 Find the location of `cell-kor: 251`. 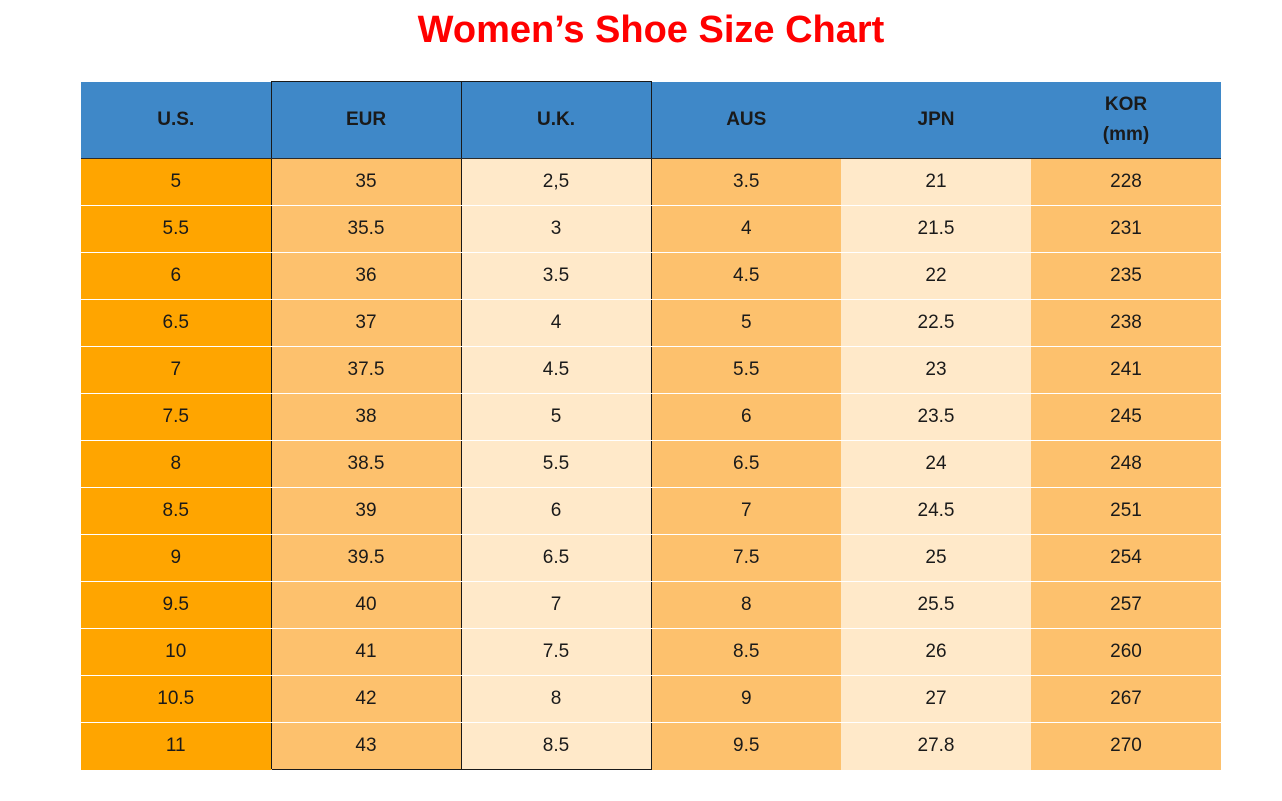

cell-kor: 251 is located at coordinates (1126, 511).